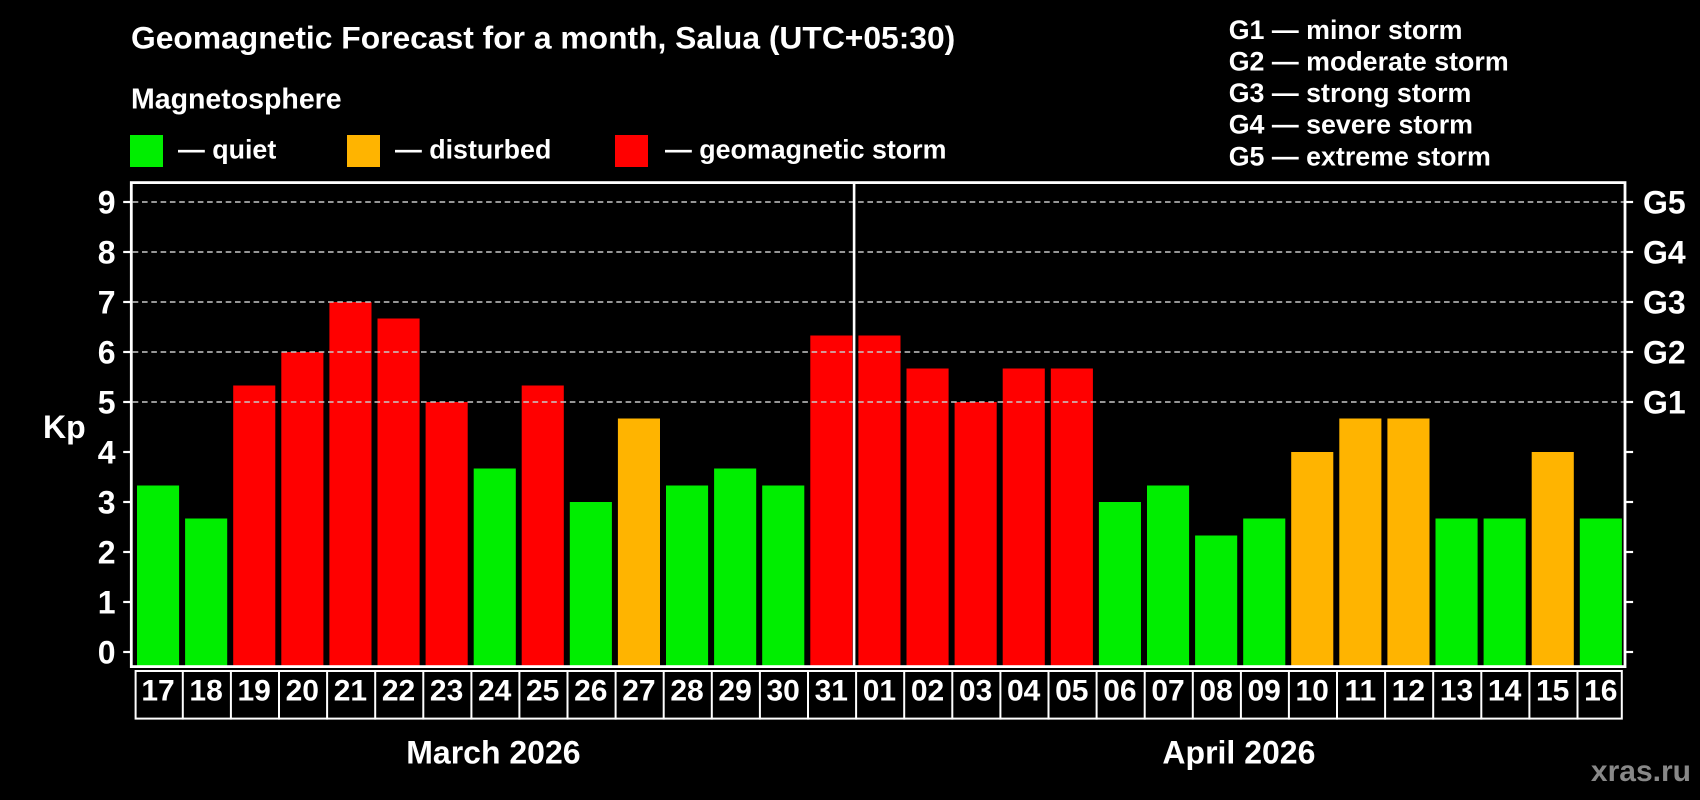  Describe the element at coordinates (495, 691) in the screenshot. I see `svg-text: 24` at that location.